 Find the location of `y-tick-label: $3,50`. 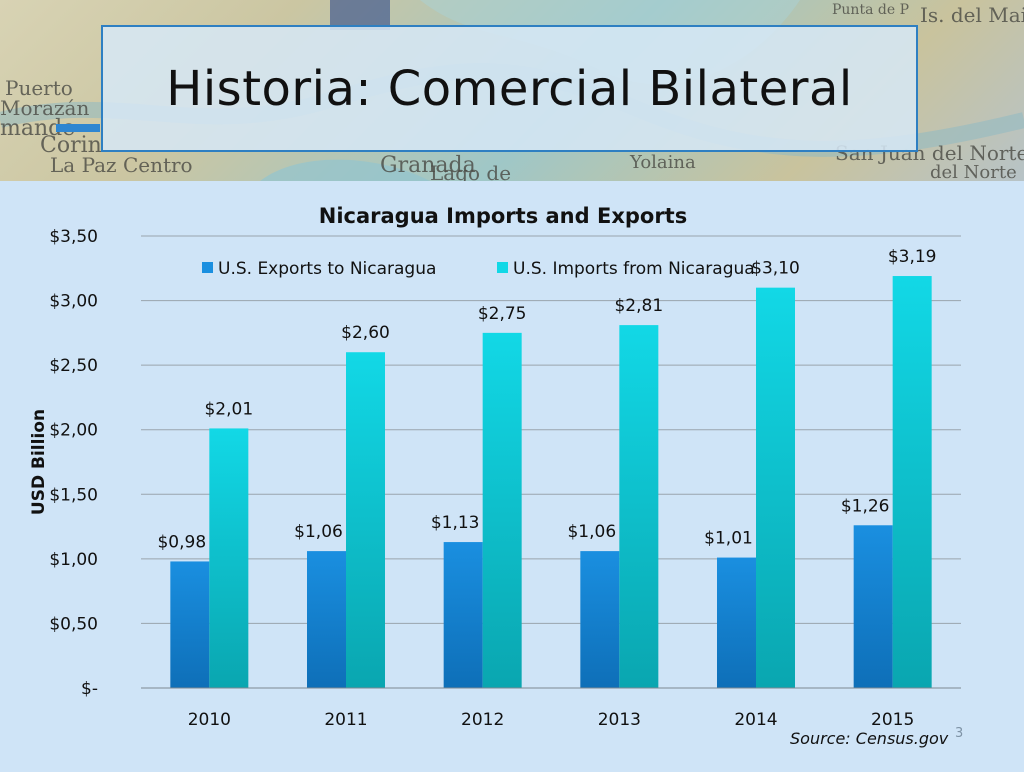

y-tick-label: $3,50 is located at coordinates (73, 237).